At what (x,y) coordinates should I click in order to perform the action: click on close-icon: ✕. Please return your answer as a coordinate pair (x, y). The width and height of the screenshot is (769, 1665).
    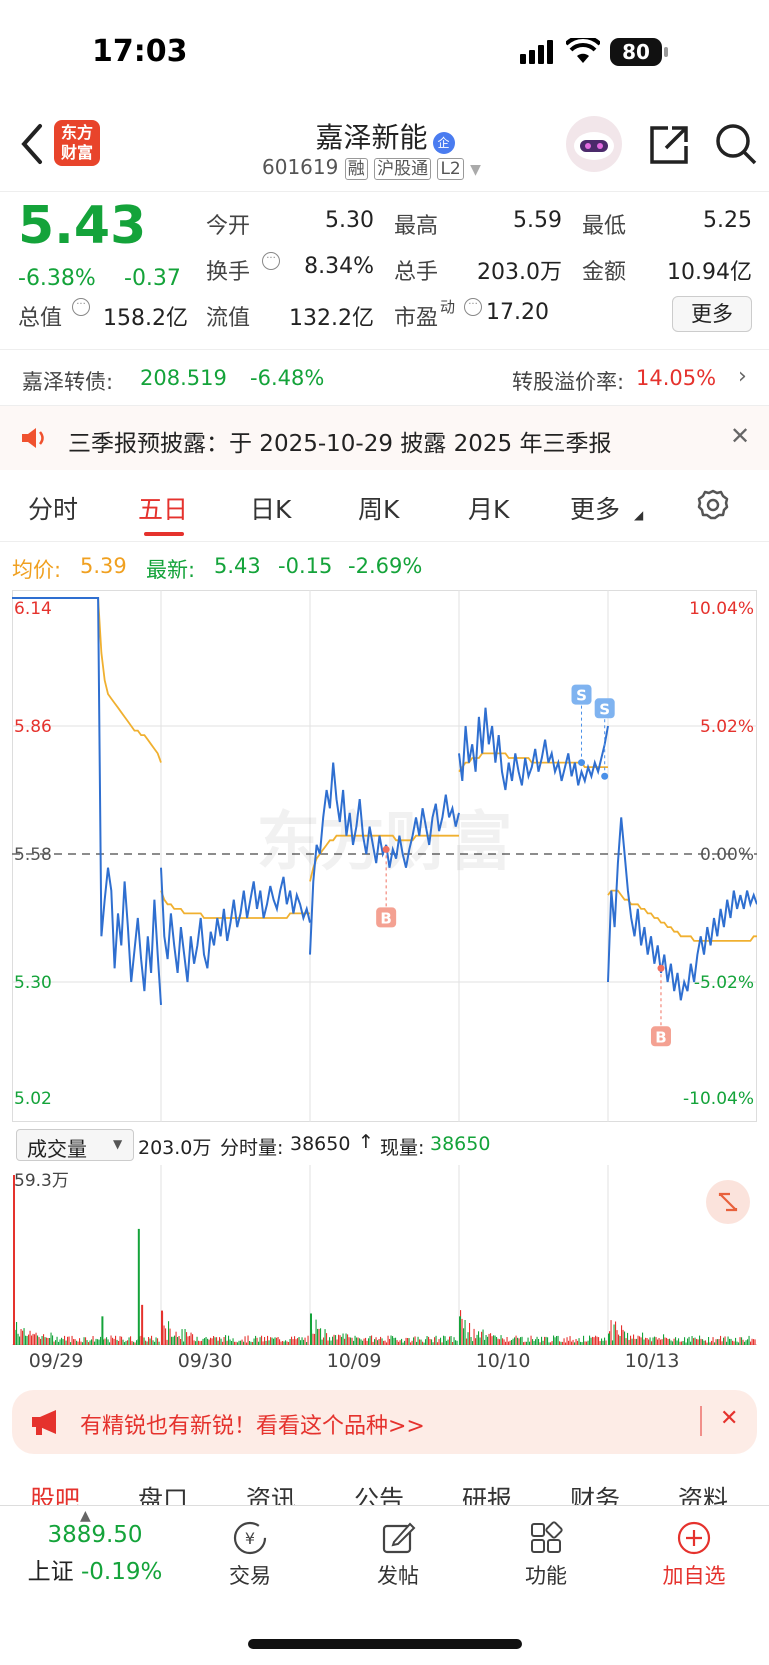
    Looking at the image, I should click on (740, 436).